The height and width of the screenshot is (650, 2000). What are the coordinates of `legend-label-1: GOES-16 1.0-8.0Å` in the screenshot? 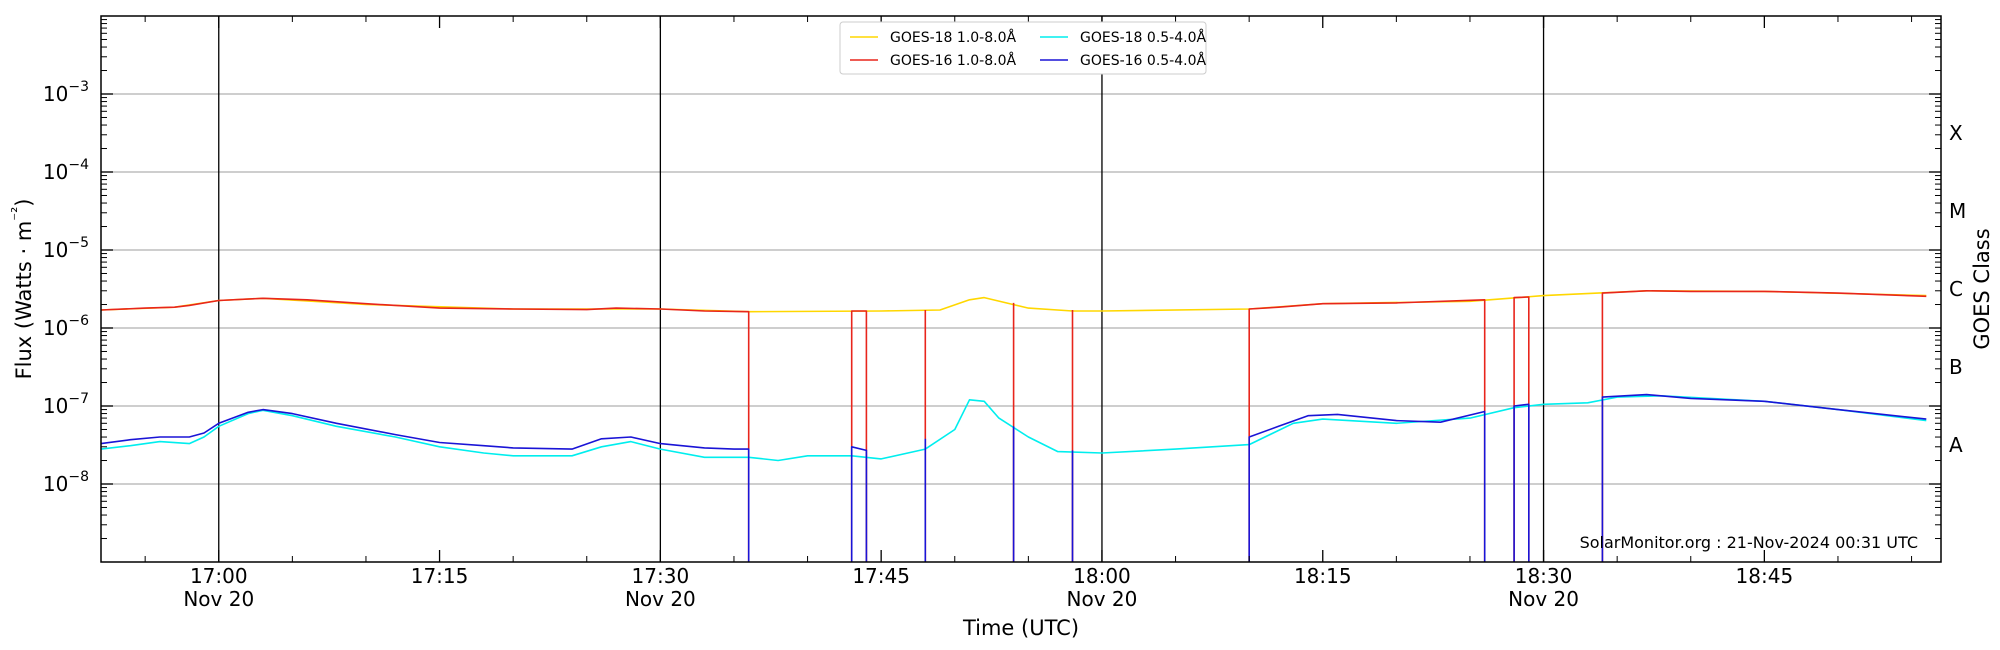 It's located at (953, 60).